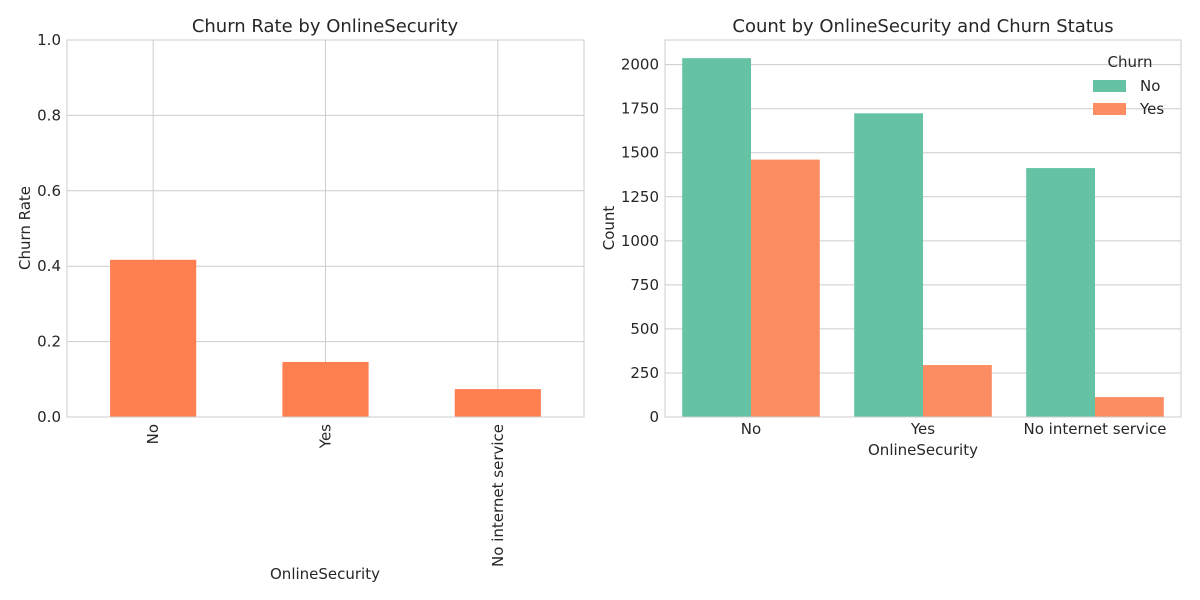 The width and height of the screenshot is (1200, 600). Describe the element at coordinates (923, 450) in the screenshot. I see `chart2-x-axis-label: OnlineSecurity` at that location.